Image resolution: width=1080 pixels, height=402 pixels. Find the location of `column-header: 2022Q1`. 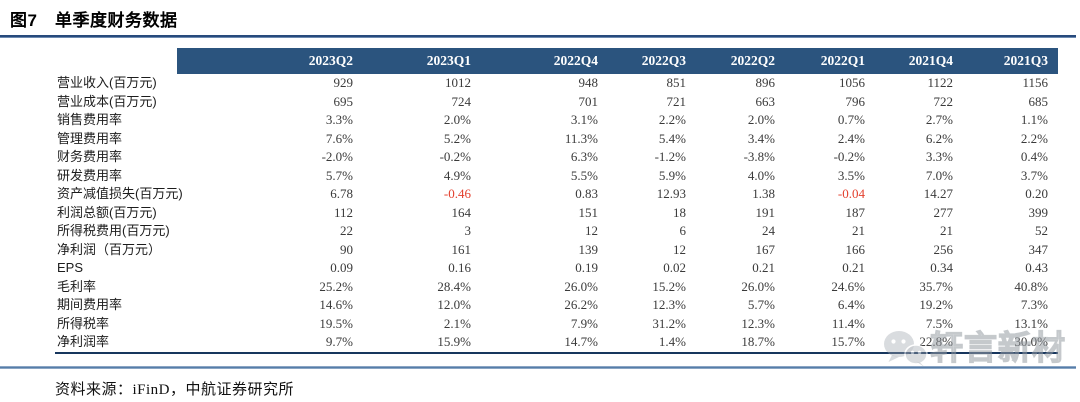

column-header: 2022Q1 is located at coordinates (830, 61).